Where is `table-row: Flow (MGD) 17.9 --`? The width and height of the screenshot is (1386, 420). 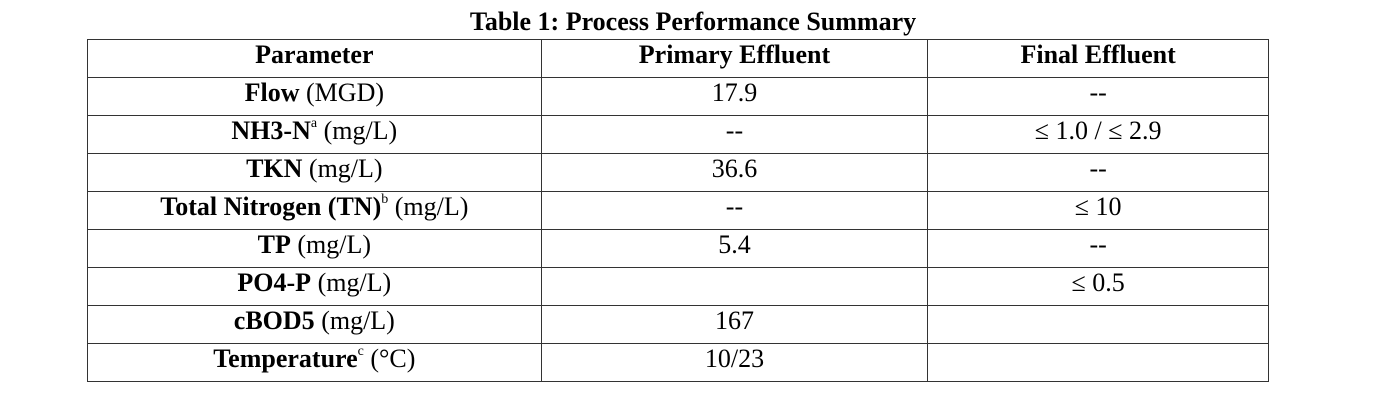 table-row: Flow (MGD) 17.9 -- is located at coordinates (678, 96).